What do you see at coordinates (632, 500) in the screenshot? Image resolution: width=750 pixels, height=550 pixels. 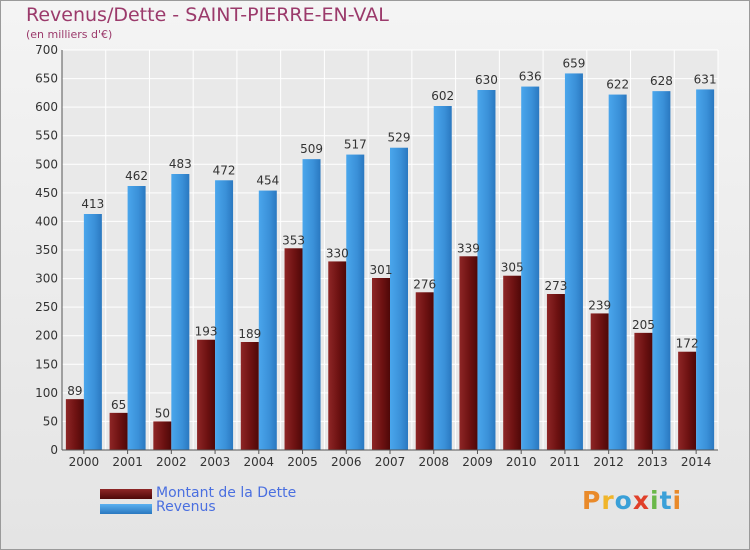 I see `proxiti-logo: Proxiti` at bounding box center [632, 500].